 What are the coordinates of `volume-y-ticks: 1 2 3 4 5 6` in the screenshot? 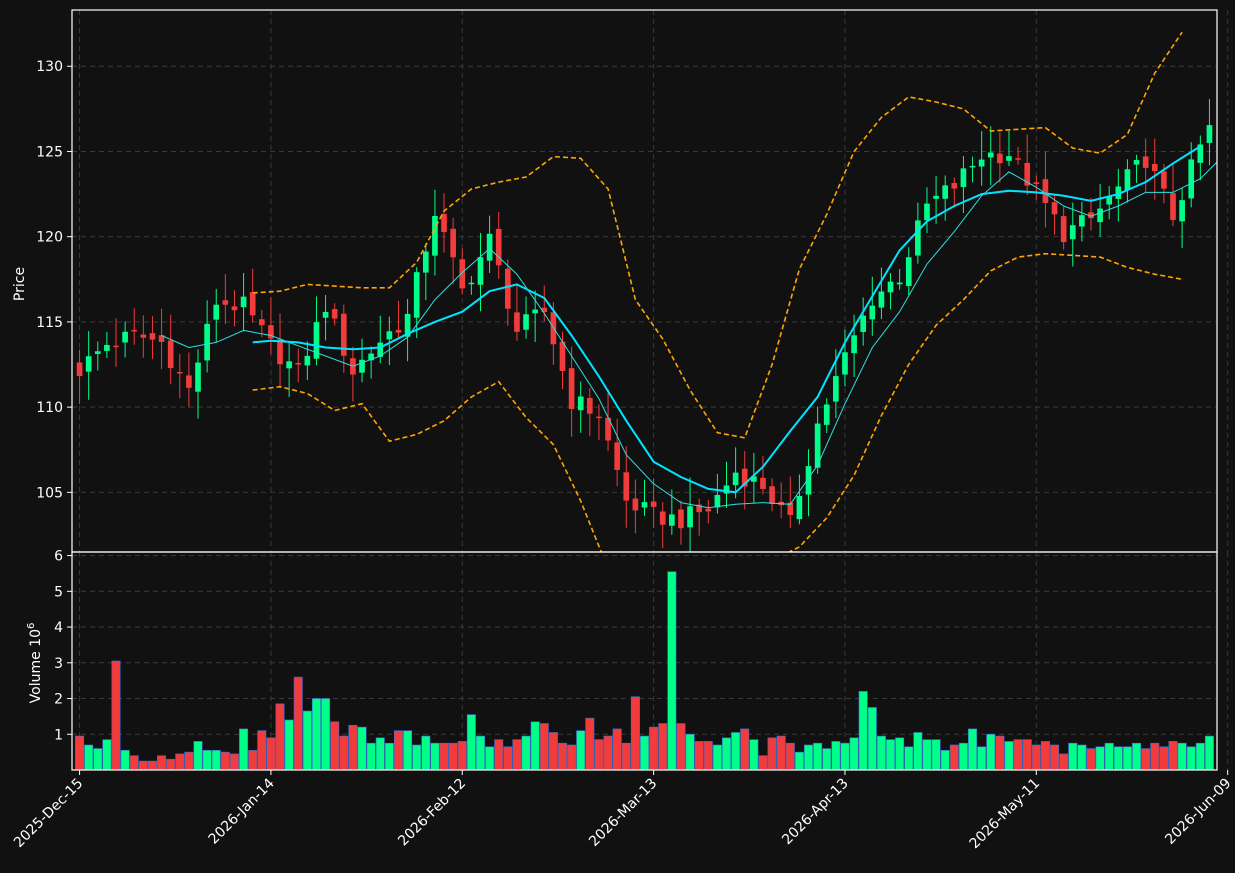 It's located at (63, 646).